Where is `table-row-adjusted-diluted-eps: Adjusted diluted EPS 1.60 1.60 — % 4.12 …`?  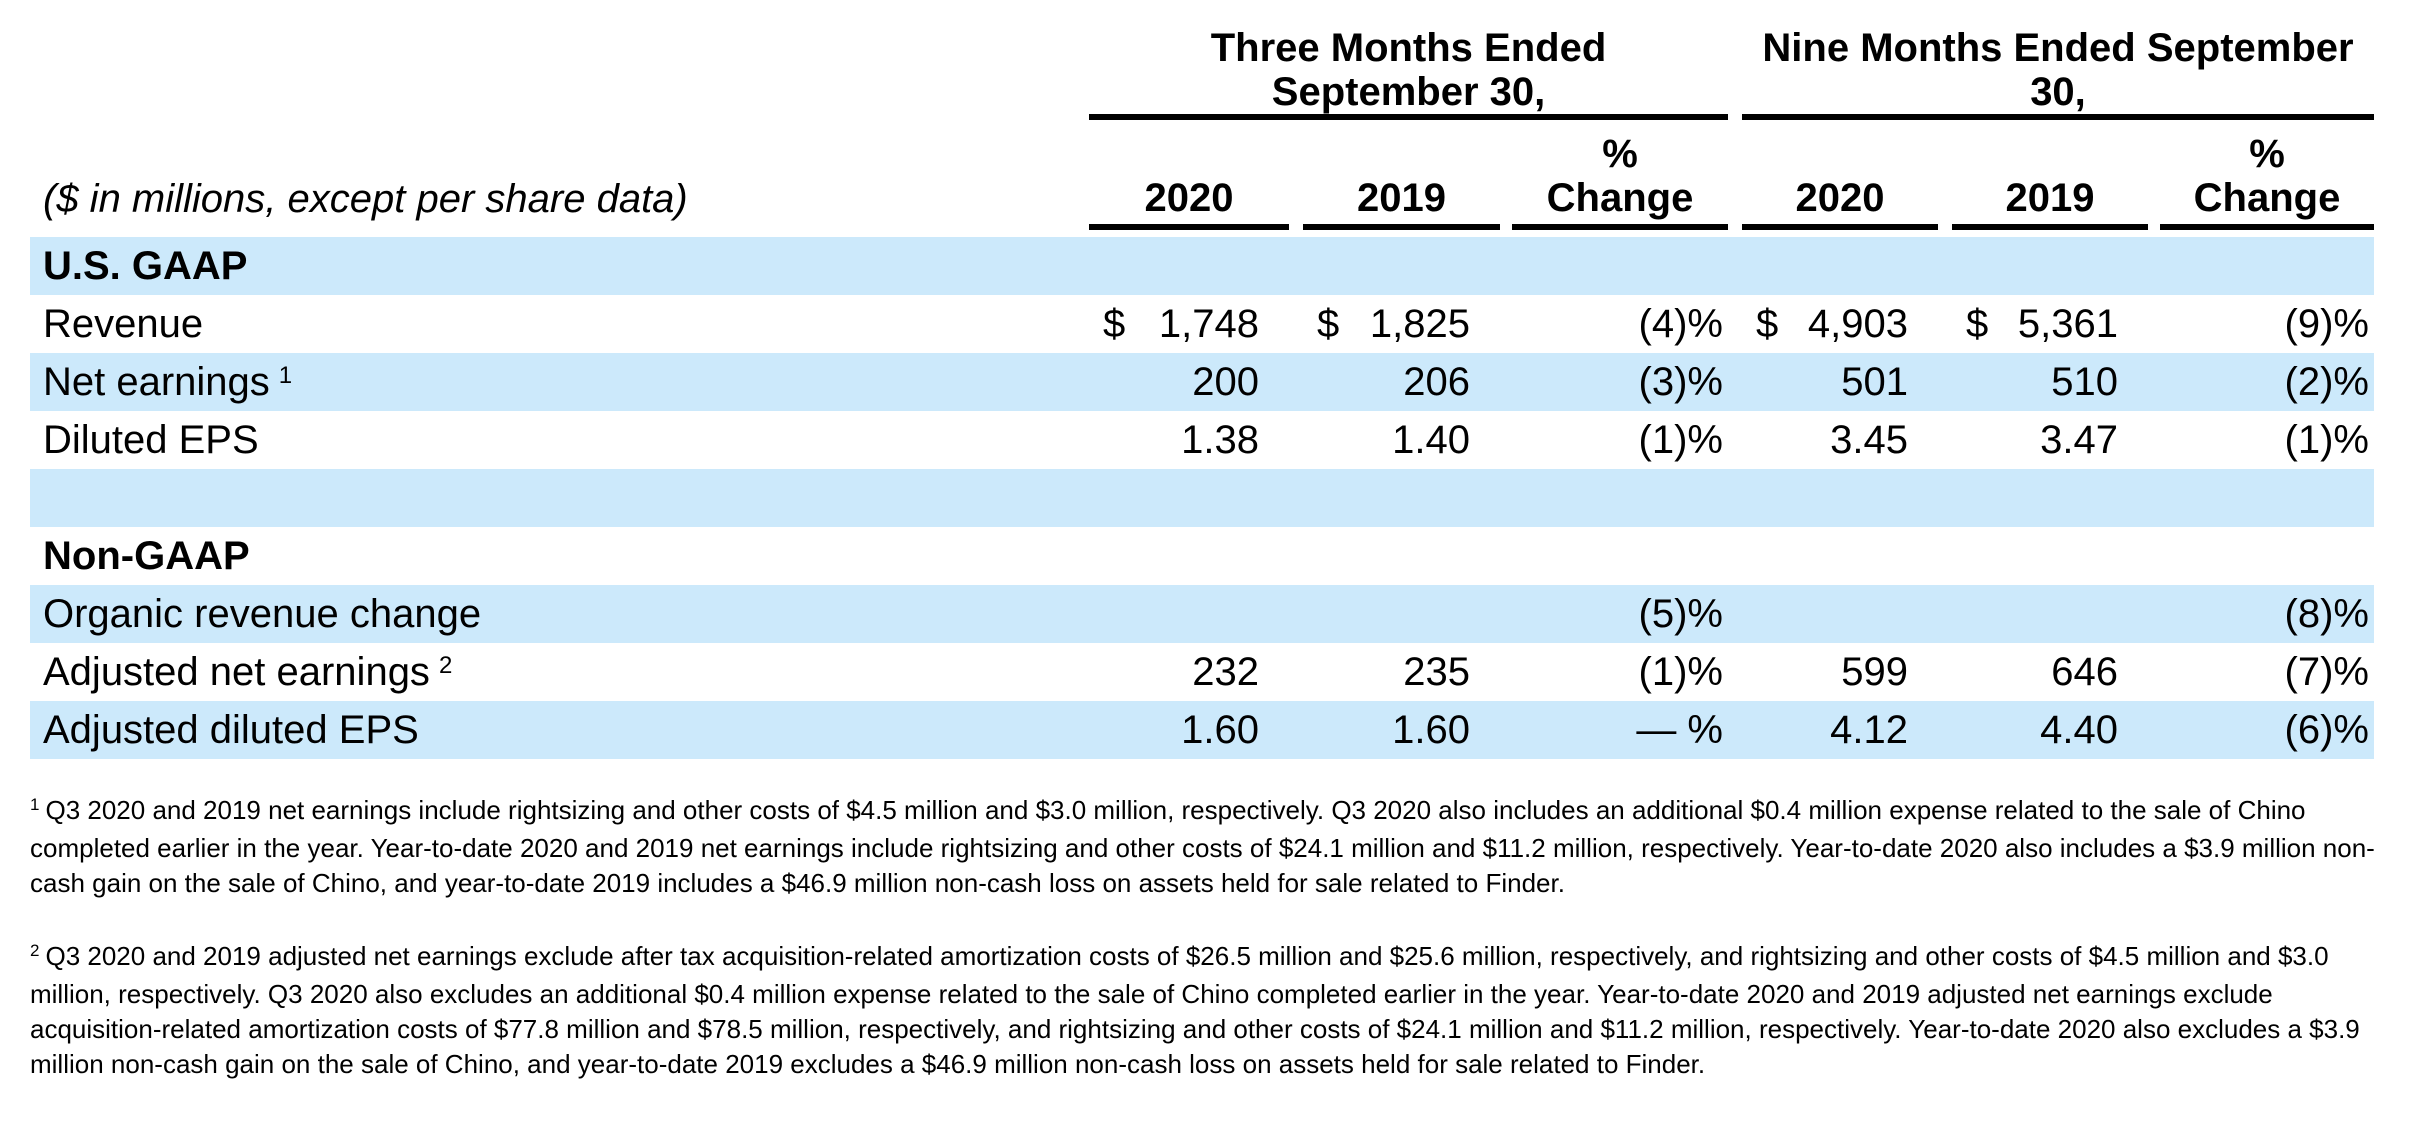 table-row-adjusted-diluted-eps: Adjusted diluted EPS 1.60 1.60 — % 4.12 … is located at coordinates (1202, 730).